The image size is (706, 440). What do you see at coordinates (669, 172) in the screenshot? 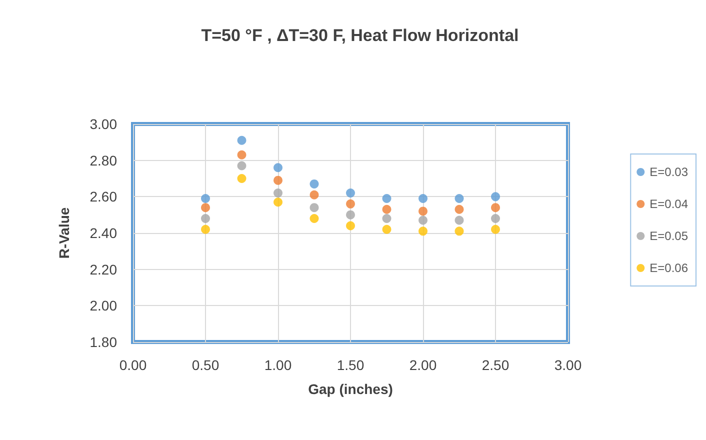
I see `legend-label: E=0.03` at bounding box center [669, 172].